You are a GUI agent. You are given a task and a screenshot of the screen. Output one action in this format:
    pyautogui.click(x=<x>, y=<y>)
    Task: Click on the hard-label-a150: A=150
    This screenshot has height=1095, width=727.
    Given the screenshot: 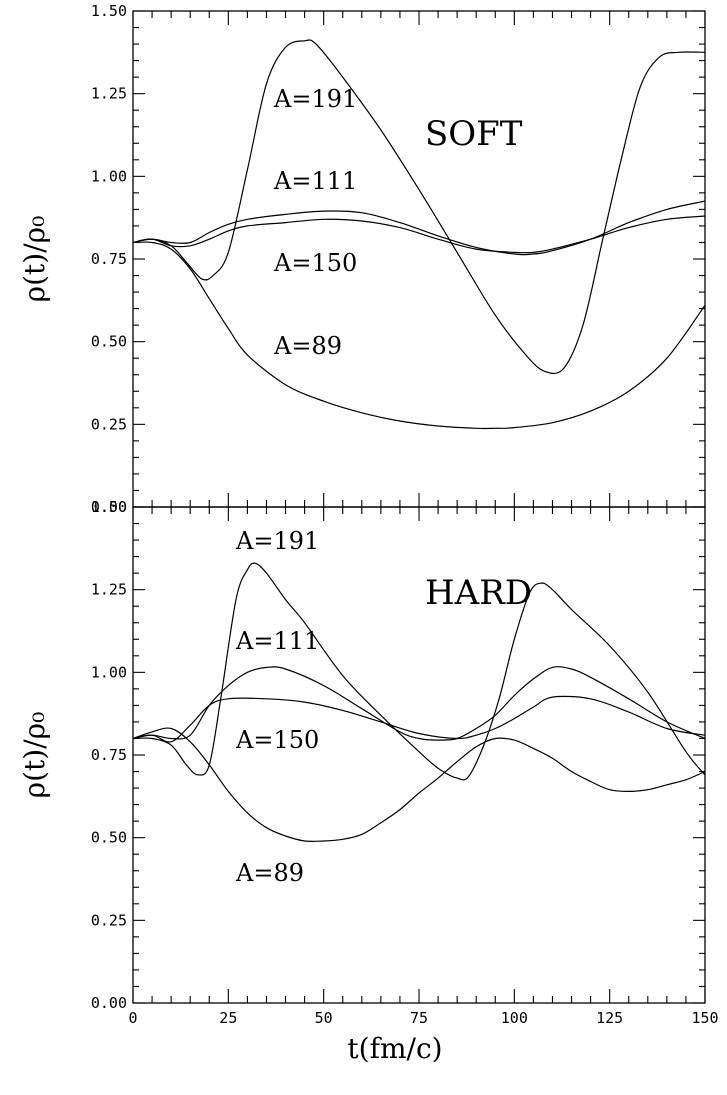 What is the action you would take?
    pyautogui.click(x=277, y=740)
    